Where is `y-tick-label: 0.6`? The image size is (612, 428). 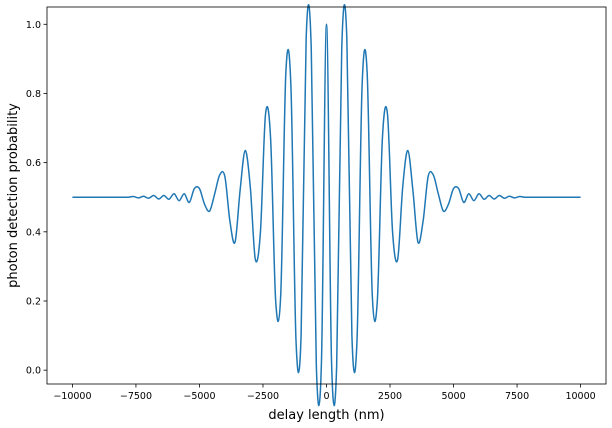
y-tick-label: 0.6 is located at coordinates (33, 163).